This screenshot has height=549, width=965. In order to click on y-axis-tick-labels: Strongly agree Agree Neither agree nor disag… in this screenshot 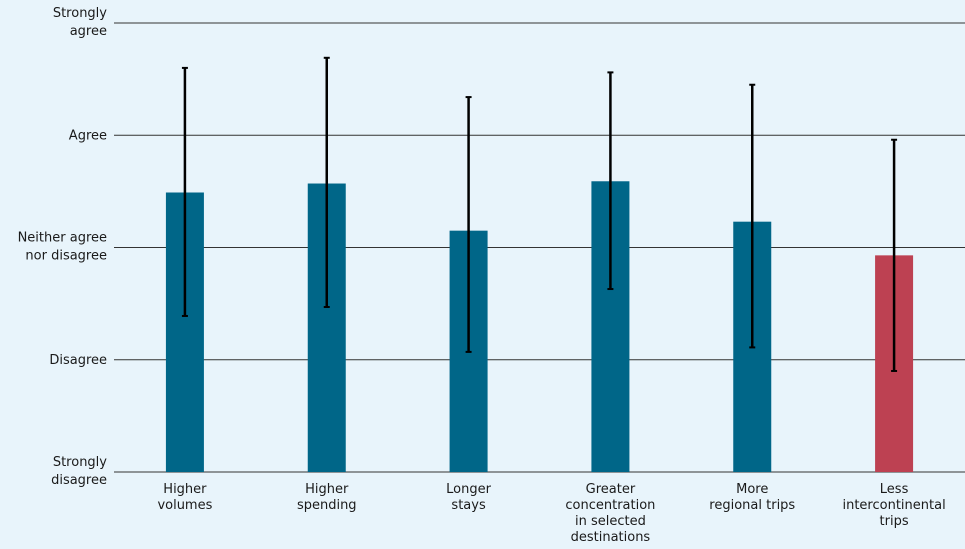, I will do `click(63, 247)`.